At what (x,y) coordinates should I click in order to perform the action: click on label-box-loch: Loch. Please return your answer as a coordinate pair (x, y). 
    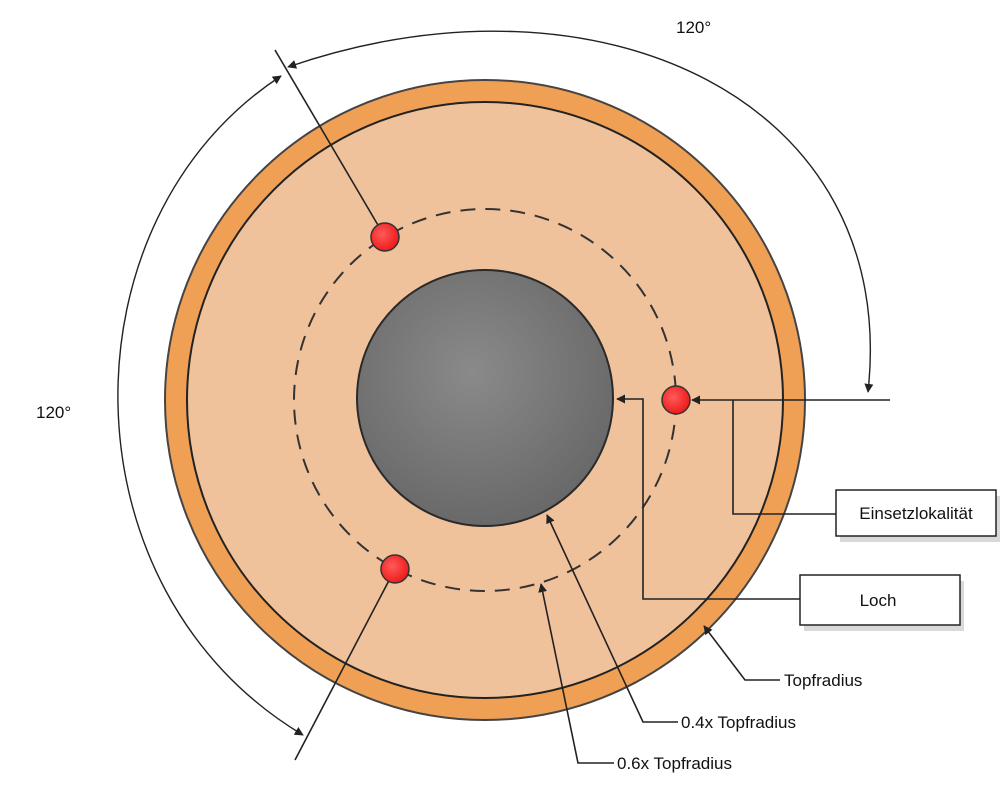
    Looking at the image, I should click on (881, 602).